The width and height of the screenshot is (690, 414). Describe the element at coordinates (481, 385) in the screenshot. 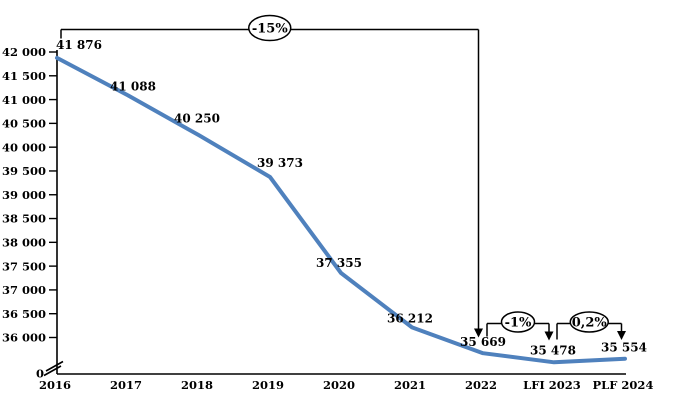

I see `x-tick-label: 2022` at that location.